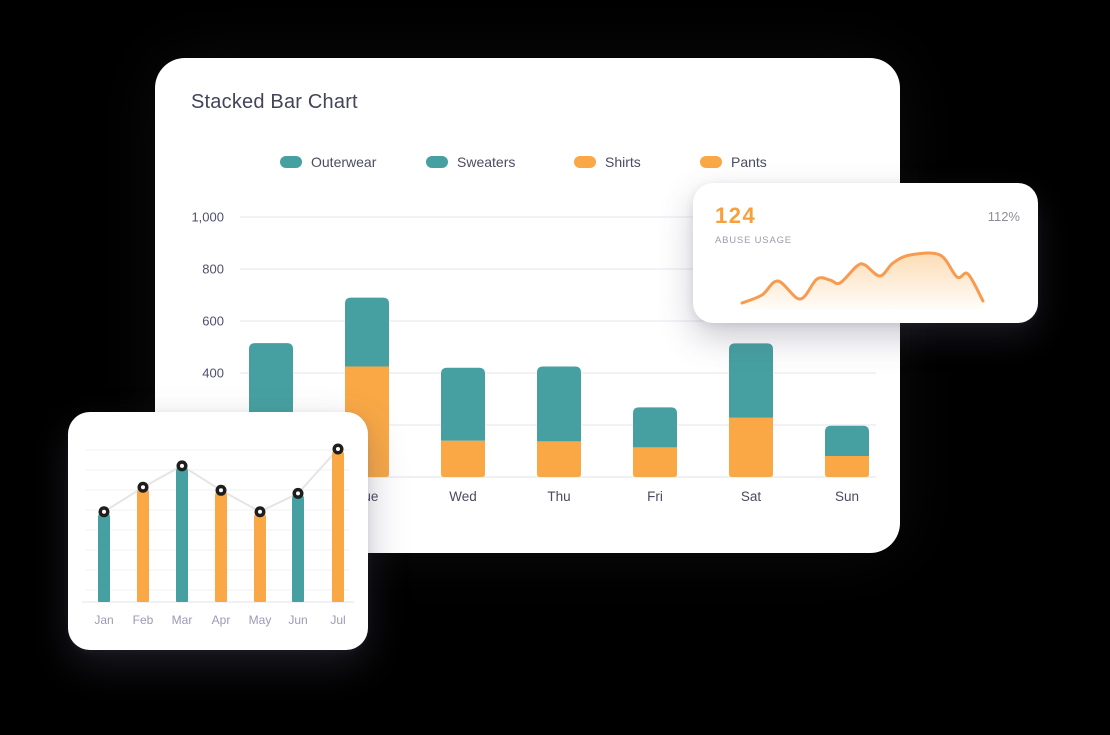 The width and height of the screenshot is (1110, 735). What do you see at coordinates (559, 459) in the screenshot?
I see `bar-thu-orange` at bounding box center [559, 459].